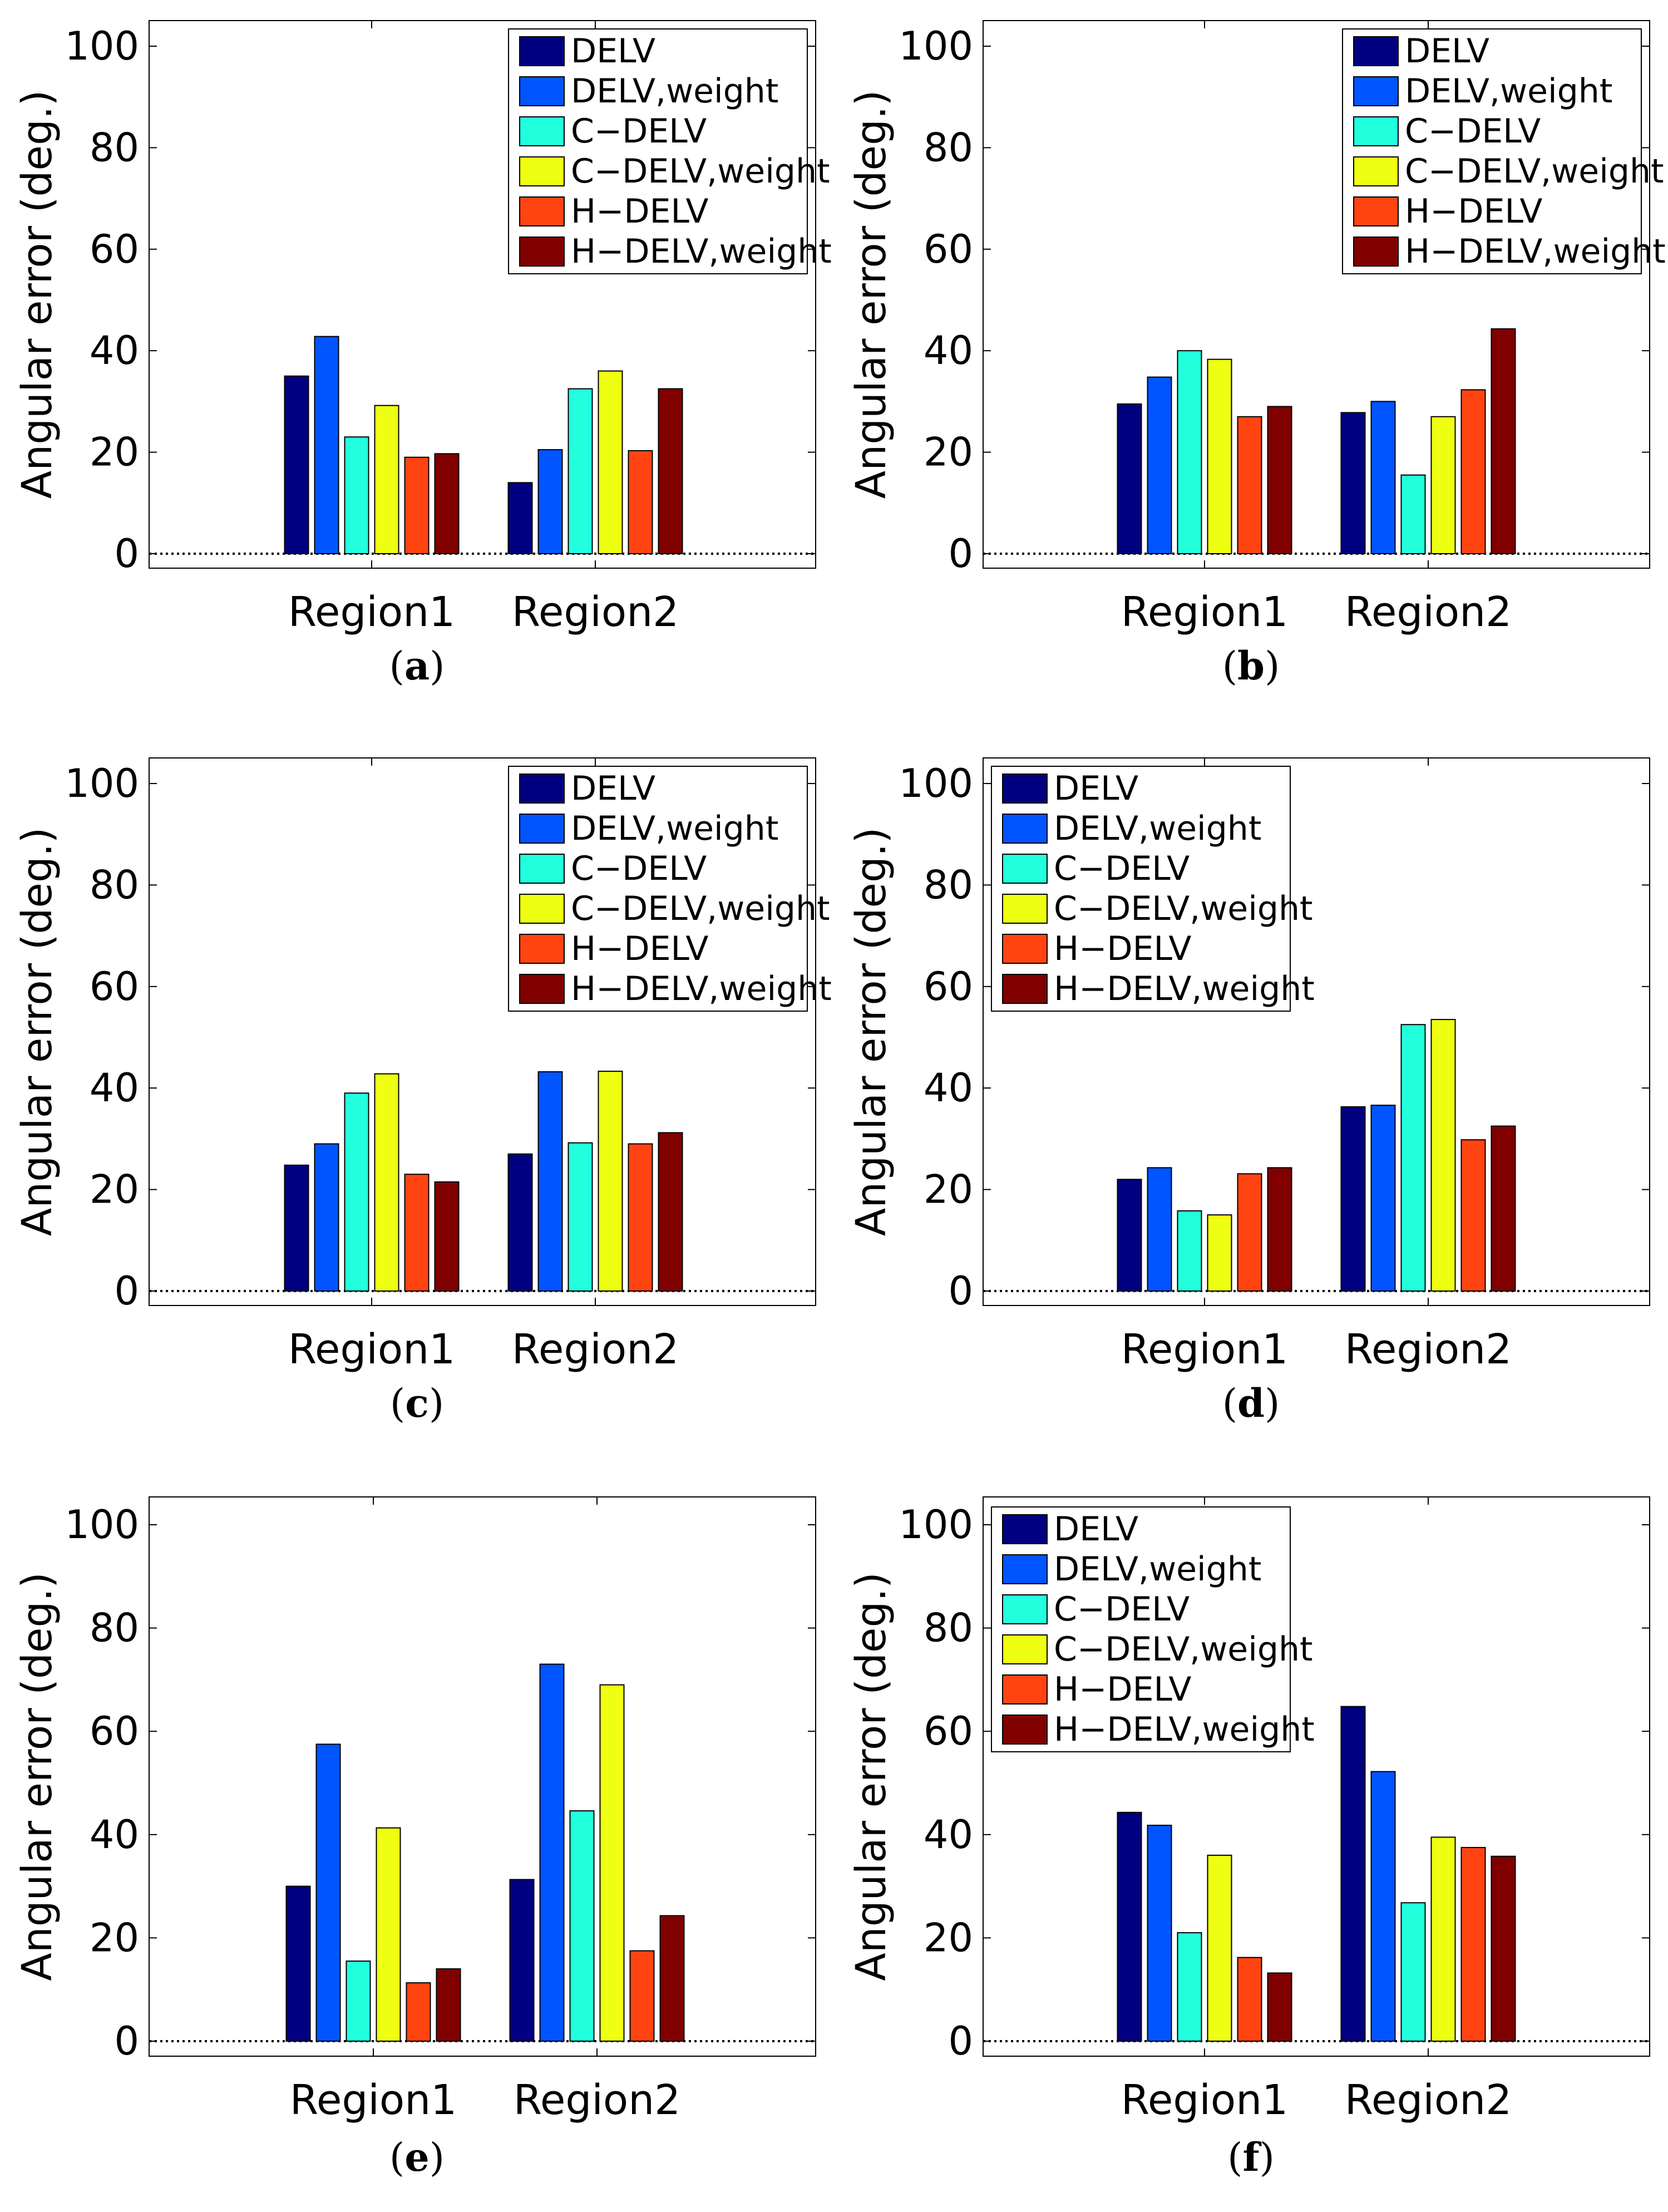 The image size is (1668, 2212). I want to click on caption-label: d, so click(1251, 1403).